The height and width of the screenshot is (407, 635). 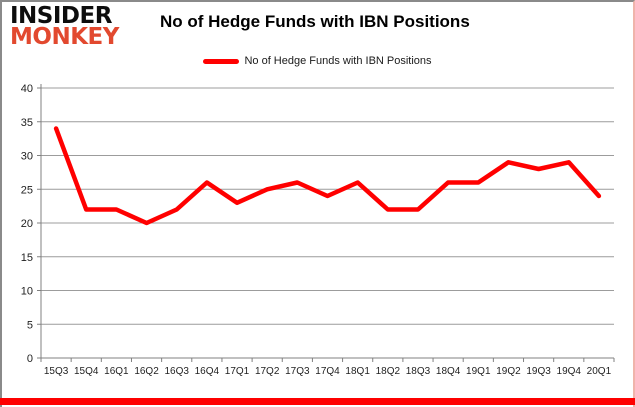 I want to click on x-axis-label-18Q3: 18Q3, so click(x=418, y=371).